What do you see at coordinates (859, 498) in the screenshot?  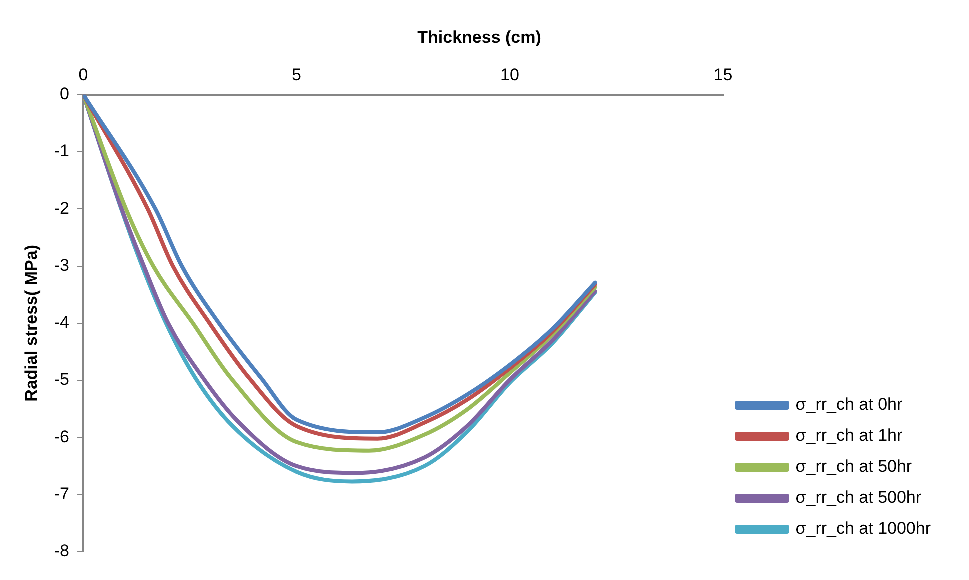 I see `legend-label: σ_rr_ch at 500hr` at bounding box center [859, 498].